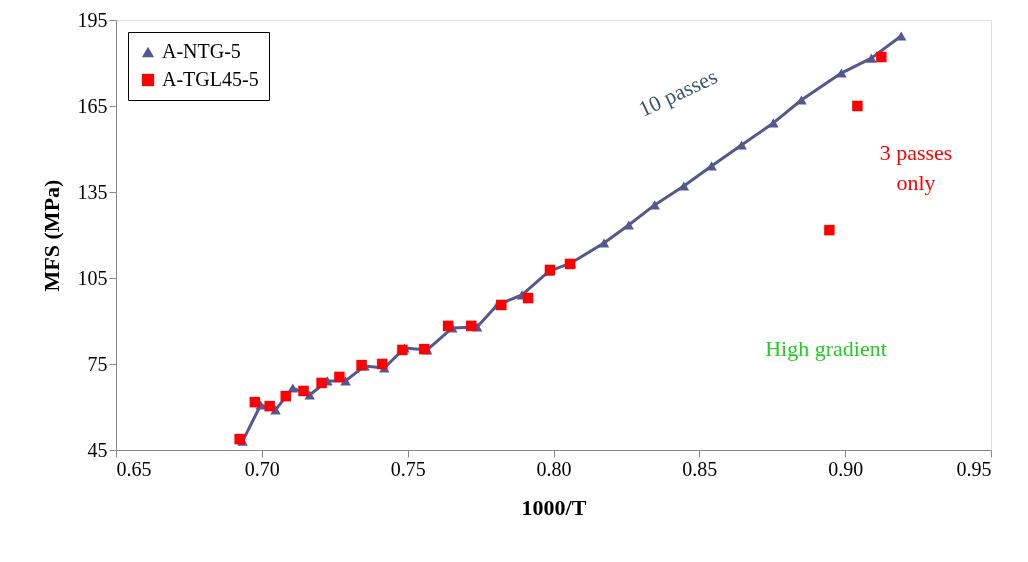 The width and height of the screenshot is (1028, 562). What do you see at coordinates (92, 277) in the screenshot?
I see `y-tick-label: 105` at bounding box center [92, 277].